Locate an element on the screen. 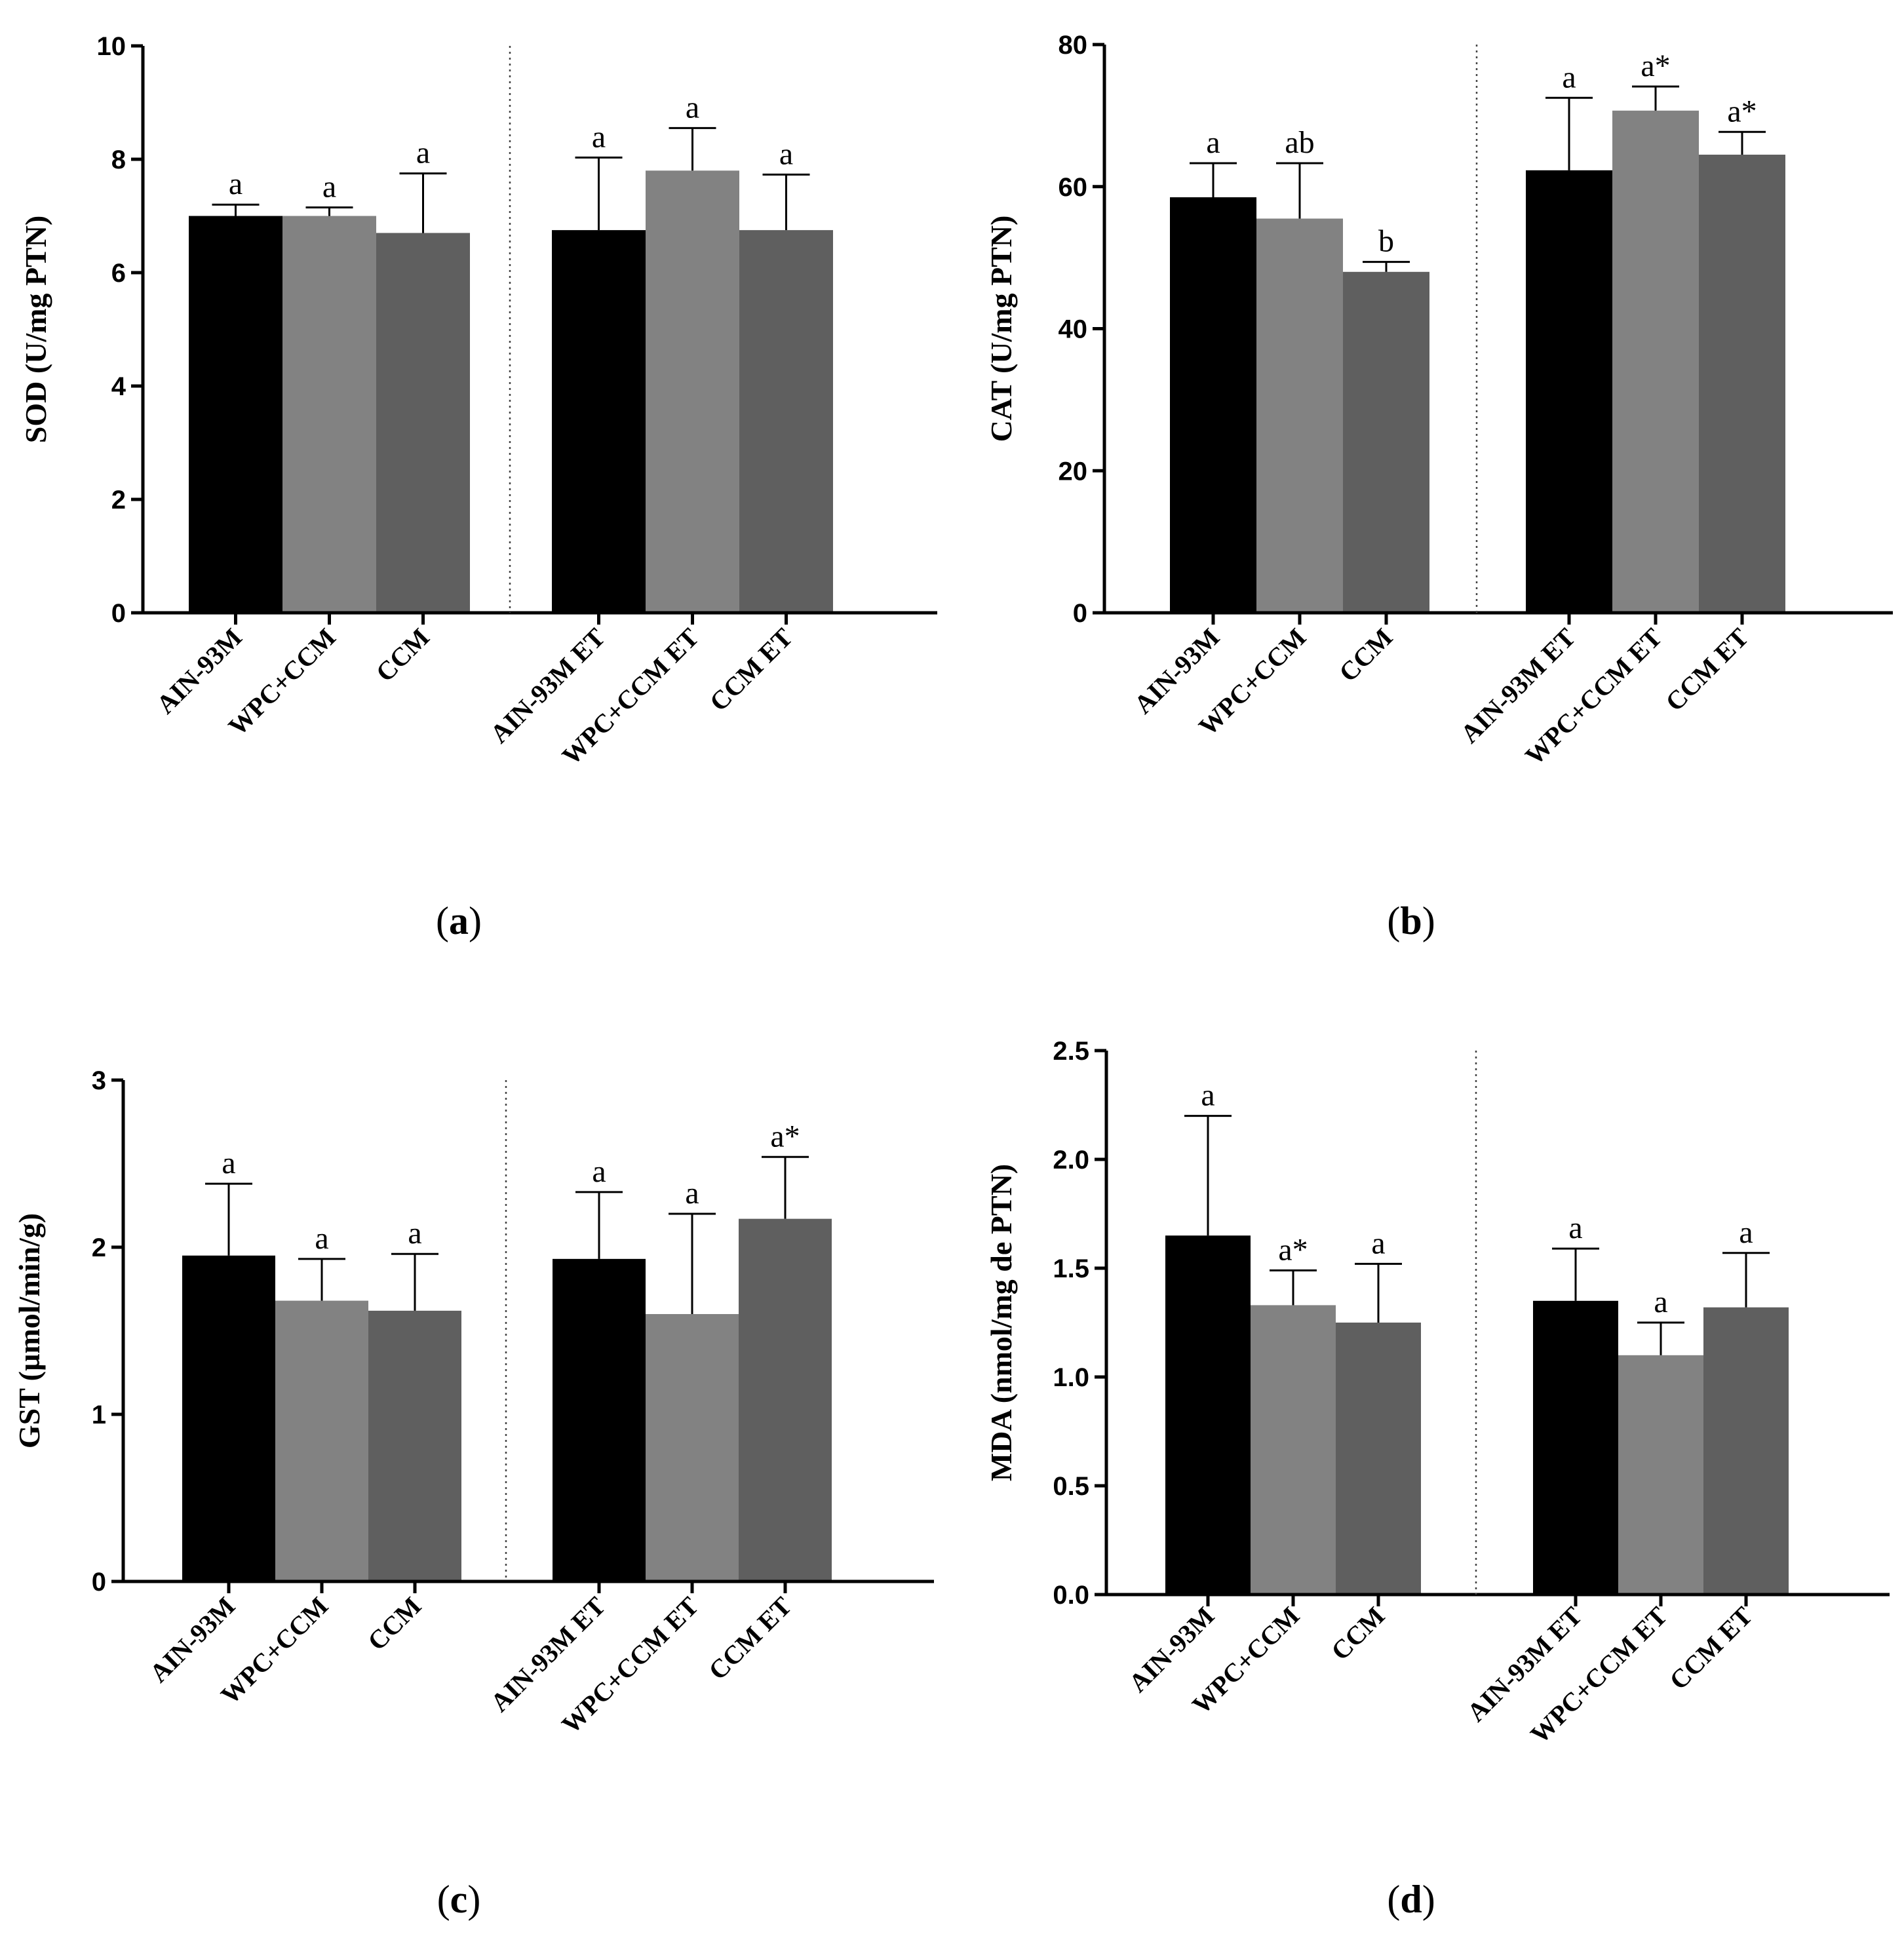 This screenshot has height=1957, width=1904. y-tick-label: 1.5 is located at coordinates (1071, 1268).